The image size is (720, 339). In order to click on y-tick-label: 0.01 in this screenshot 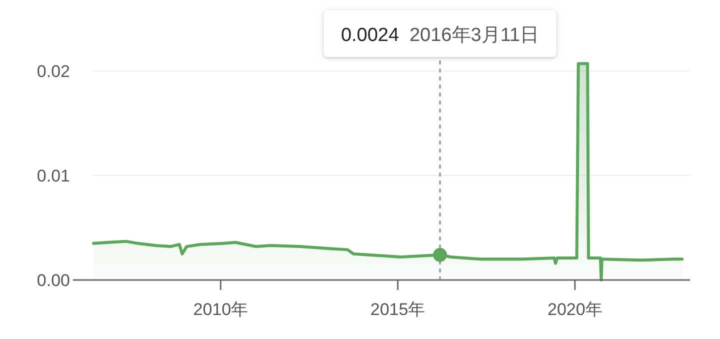, I will do `click(53, 176)`.